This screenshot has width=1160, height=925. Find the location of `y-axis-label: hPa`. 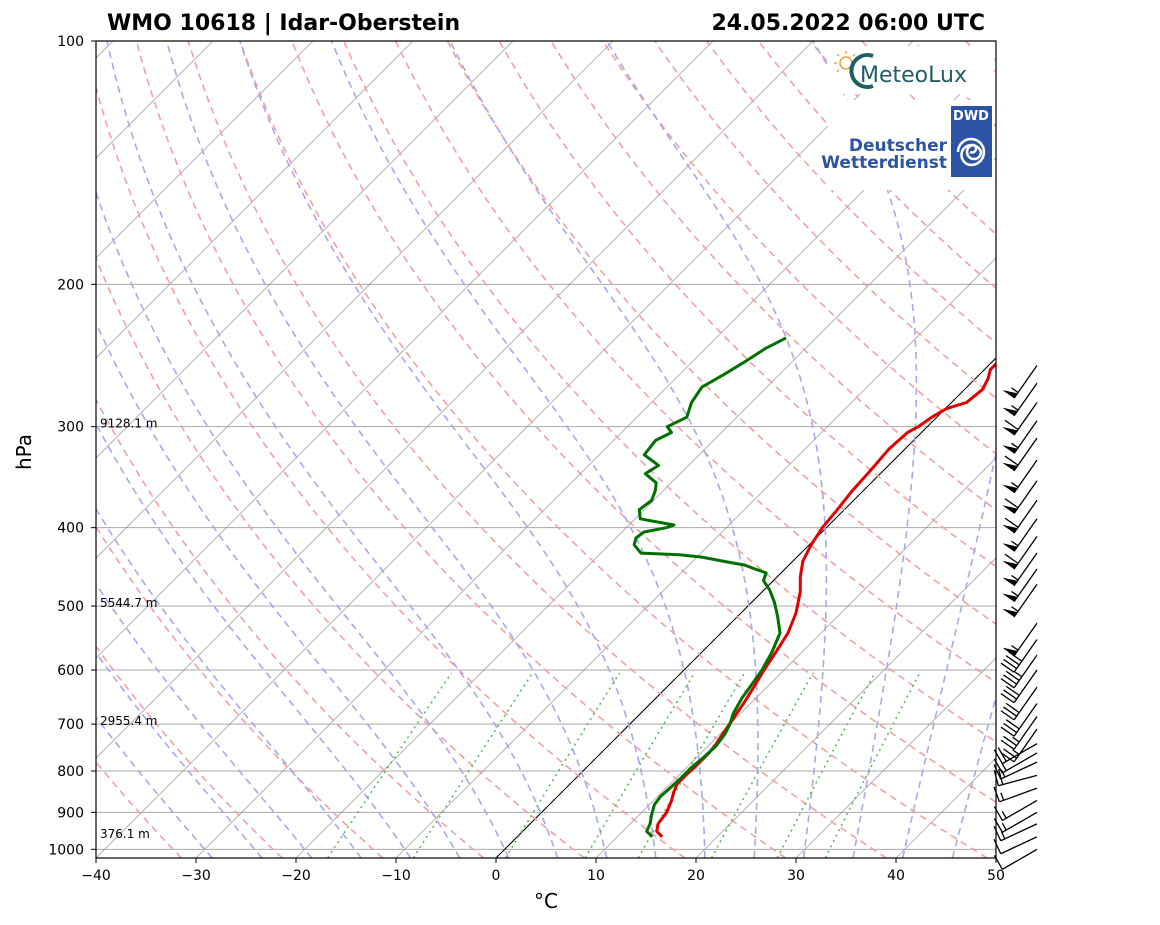

y-axis-label: hPa is located at coordinates (24, 452).